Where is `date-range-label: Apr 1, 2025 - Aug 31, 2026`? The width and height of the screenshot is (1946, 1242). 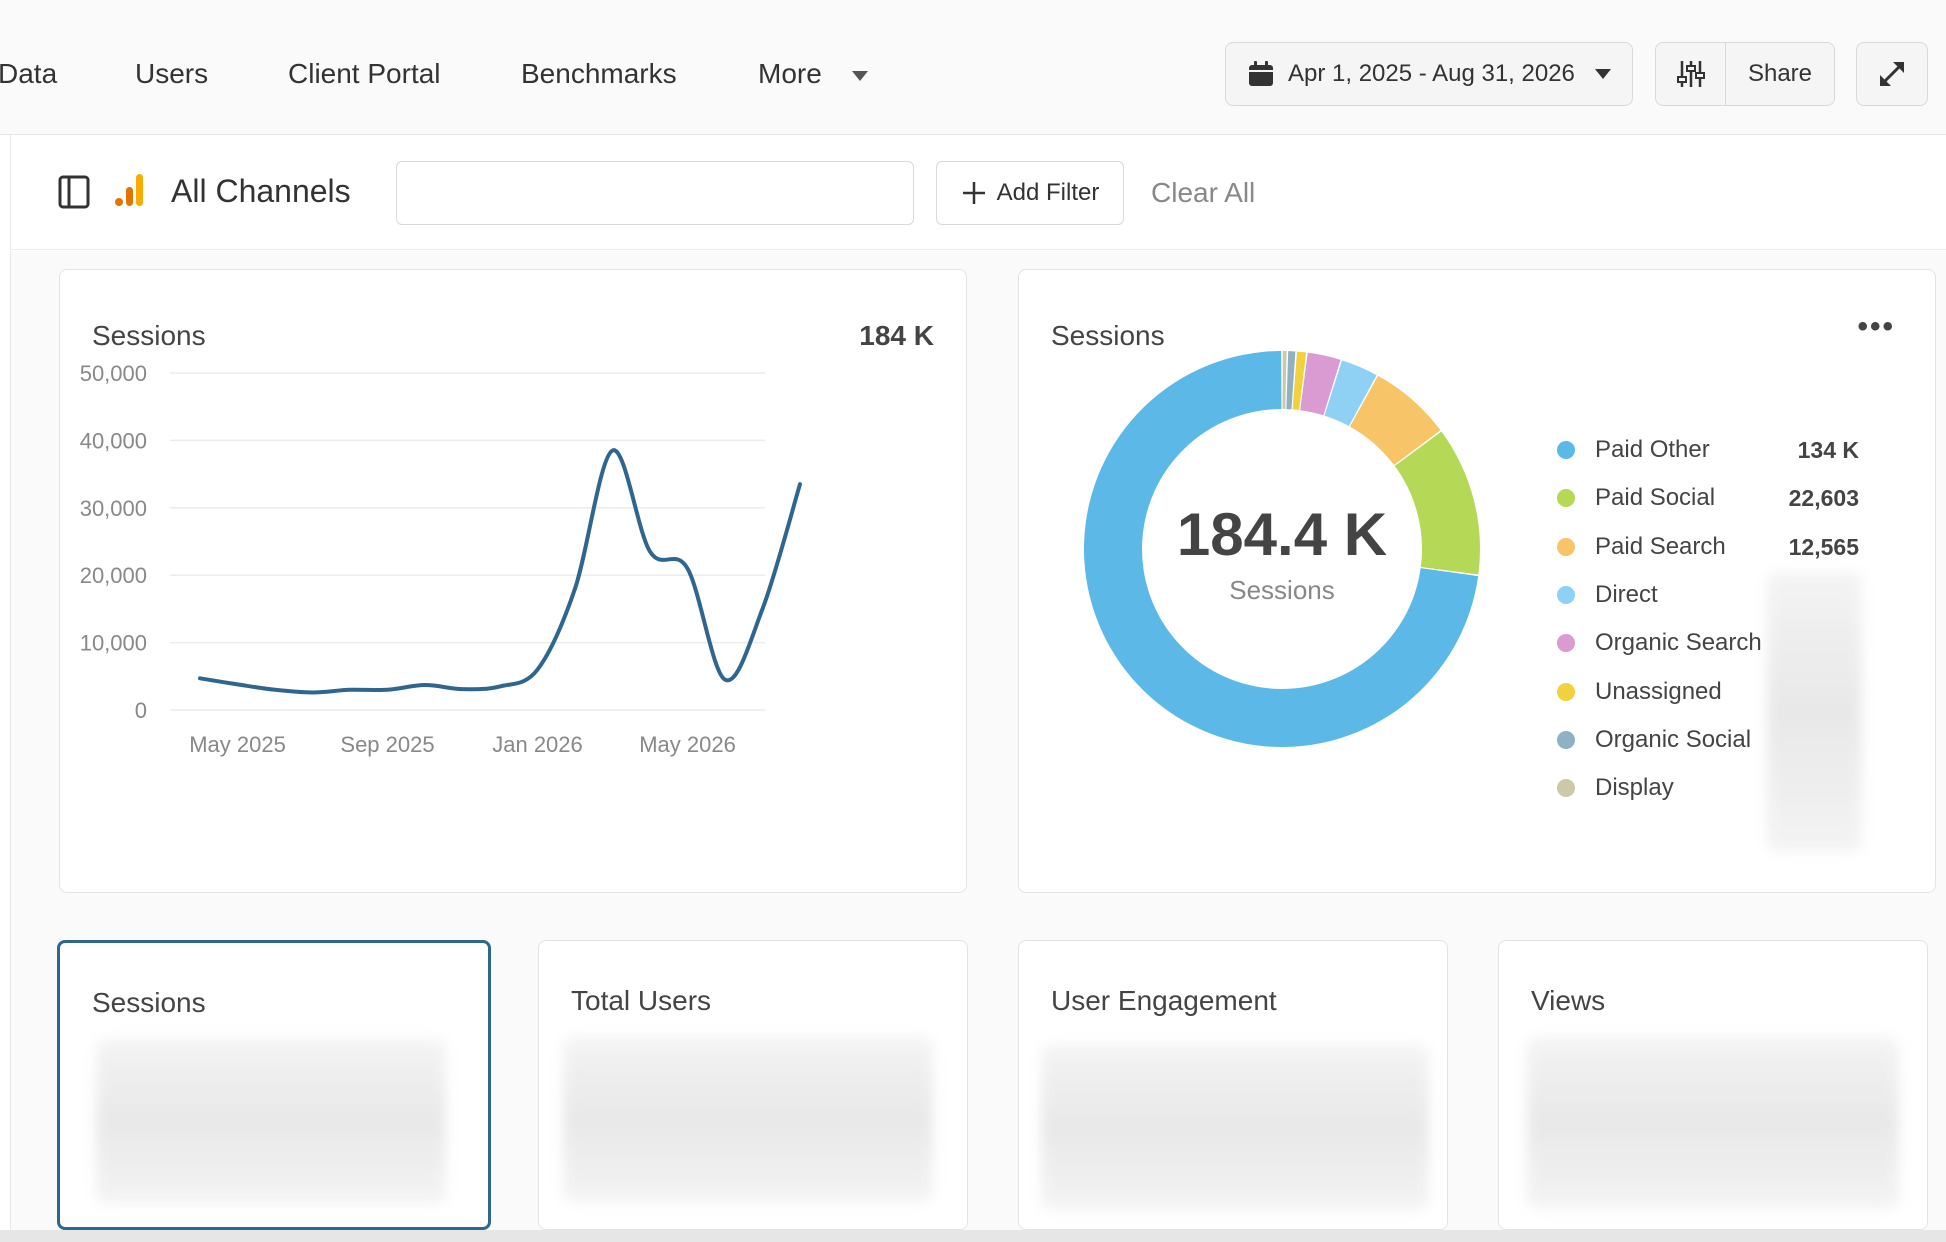 date-range-label: Apr 1, 2025 - Aug 31, 2026 is located at coordinates (1431, 73).